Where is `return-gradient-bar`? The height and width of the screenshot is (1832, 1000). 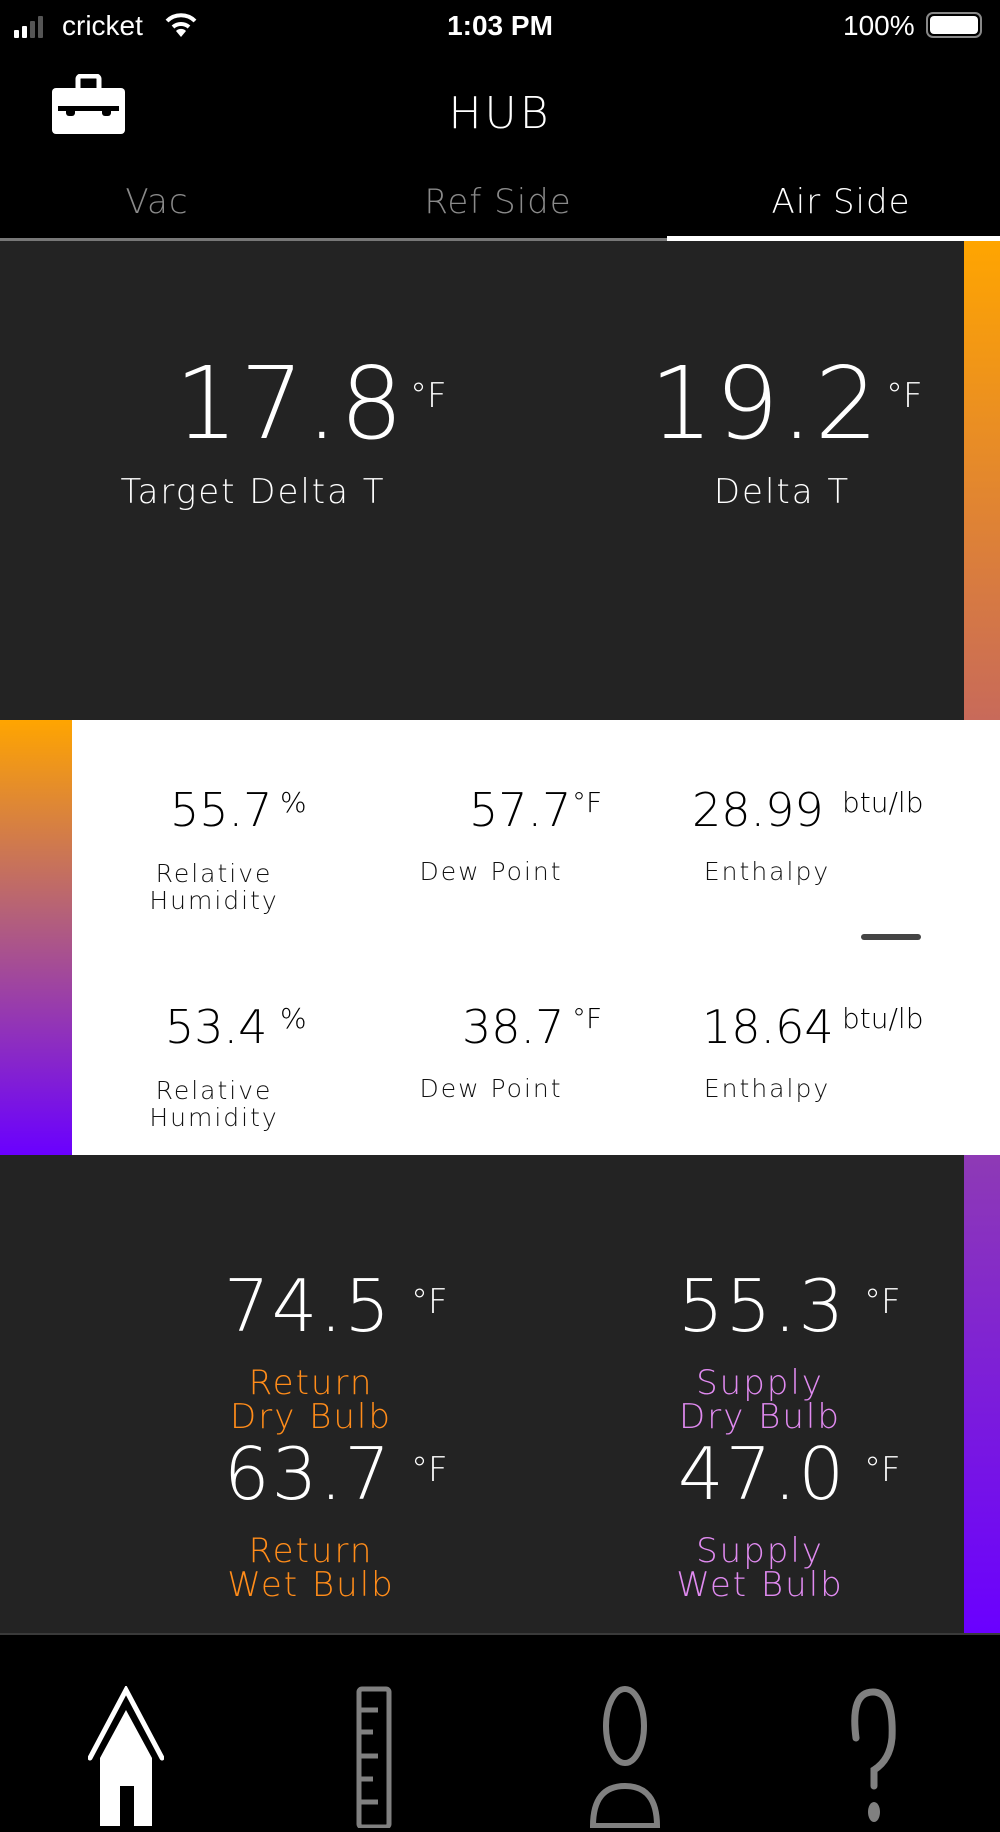 return-gradient-bar is located at coordinates (982, 480).